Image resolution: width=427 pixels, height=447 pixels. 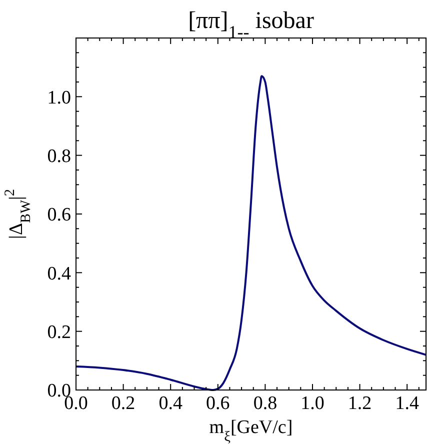 What do you see at coordinates (59, 97) in the screenshot?
I see `y-tick-label: 1.0` at bounding box center [59, 97].